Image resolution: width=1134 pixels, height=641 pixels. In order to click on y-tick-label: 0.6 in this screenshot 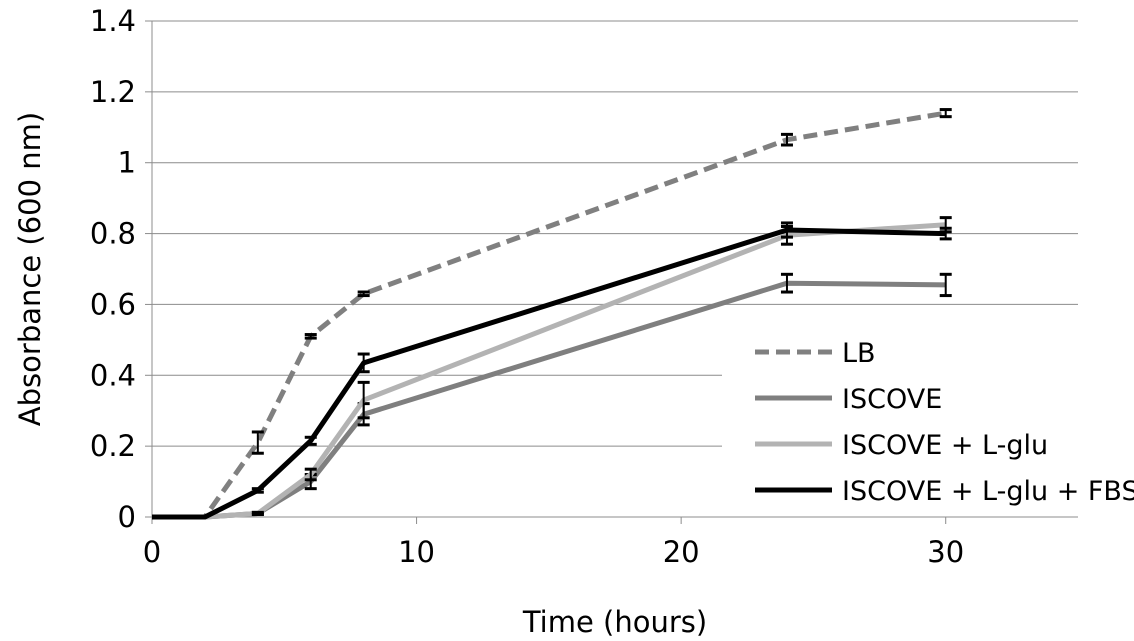, I will do `click(113, 304)`.